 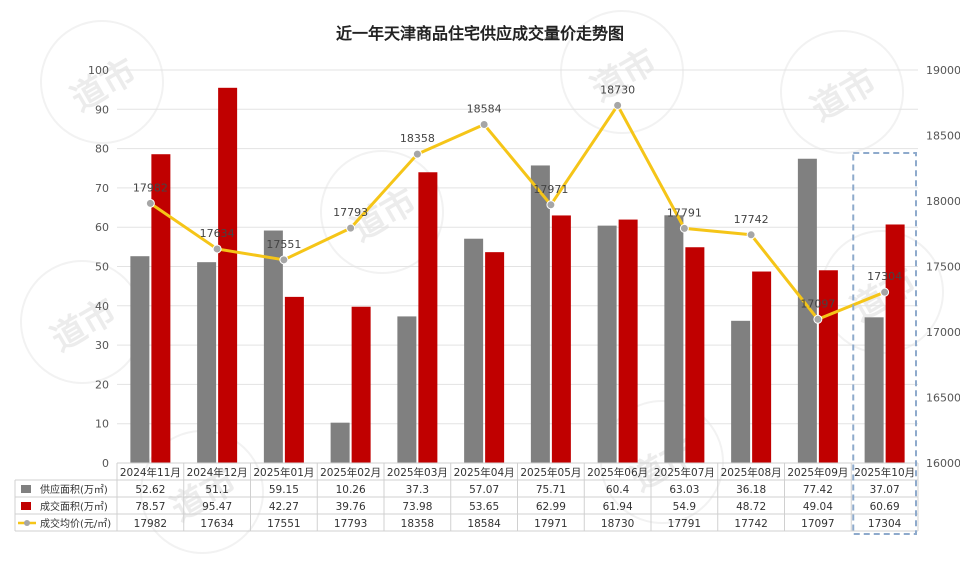 I want to click on table-value: 61.94, so click(x=618, y=507).